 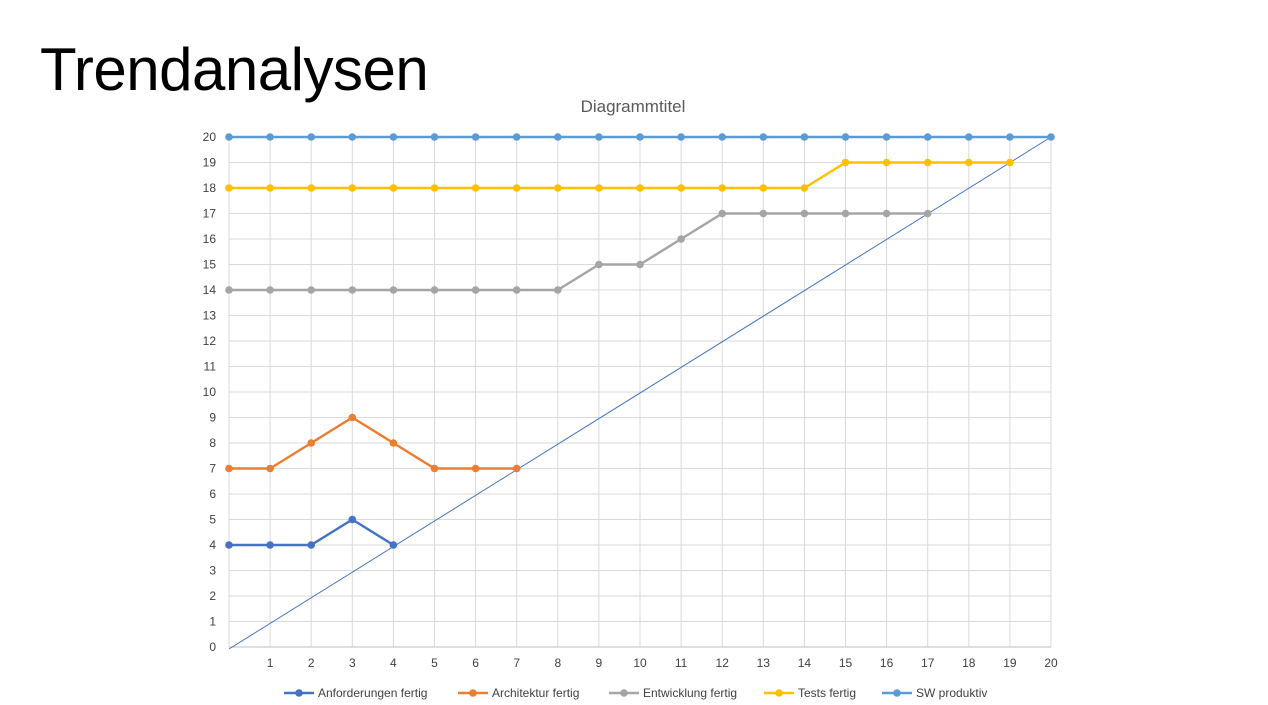 What do you see at coordinates (928, 663) in the screenshot?
I see `x-tick-label: 17` at bounding box center [928, 663].